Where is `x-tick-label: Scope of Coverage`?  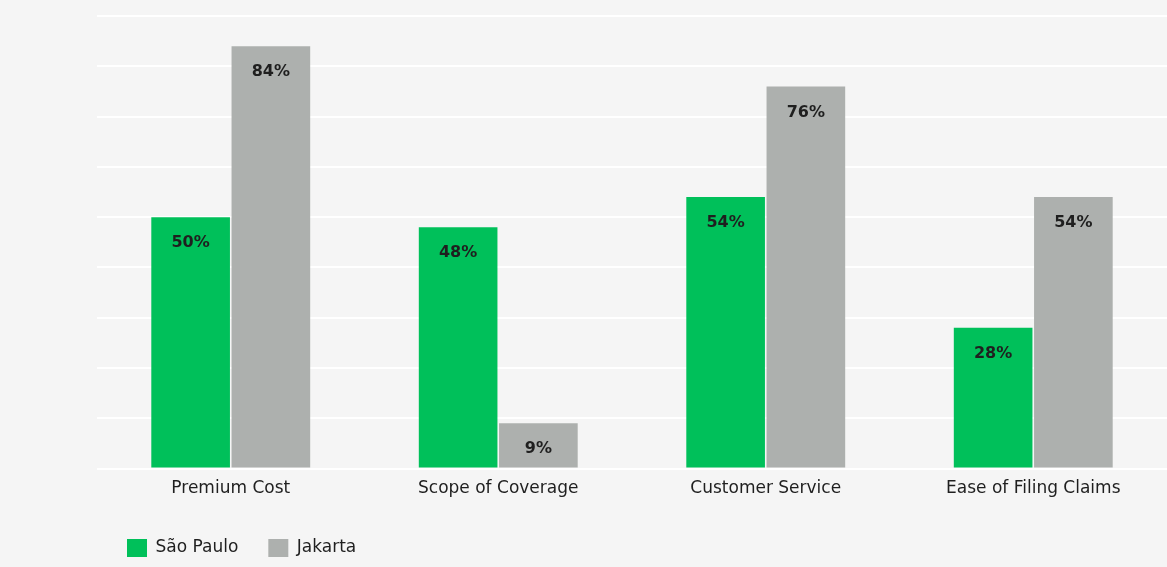 x-tick-label: Scope of Coverage is located at coordinates (498, 487).